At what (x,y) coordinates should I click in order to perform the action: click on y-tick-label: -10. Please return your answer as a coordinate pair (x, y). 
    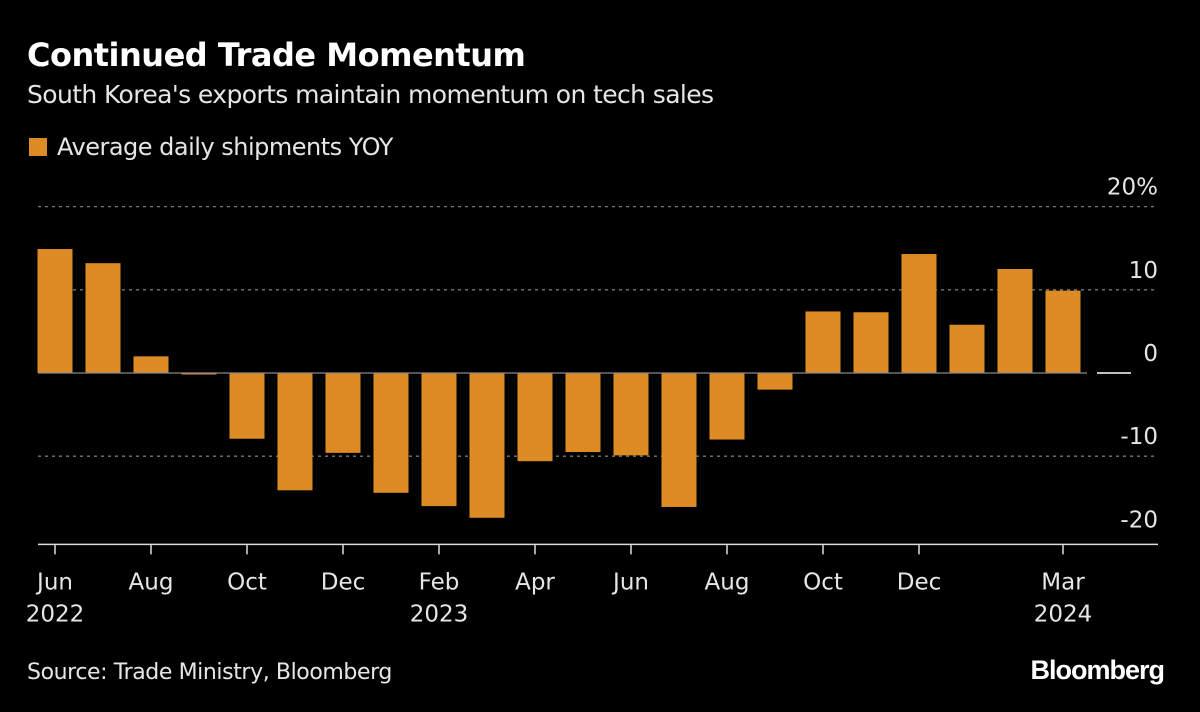
    Looking at the image, I should click on (1139, 437).